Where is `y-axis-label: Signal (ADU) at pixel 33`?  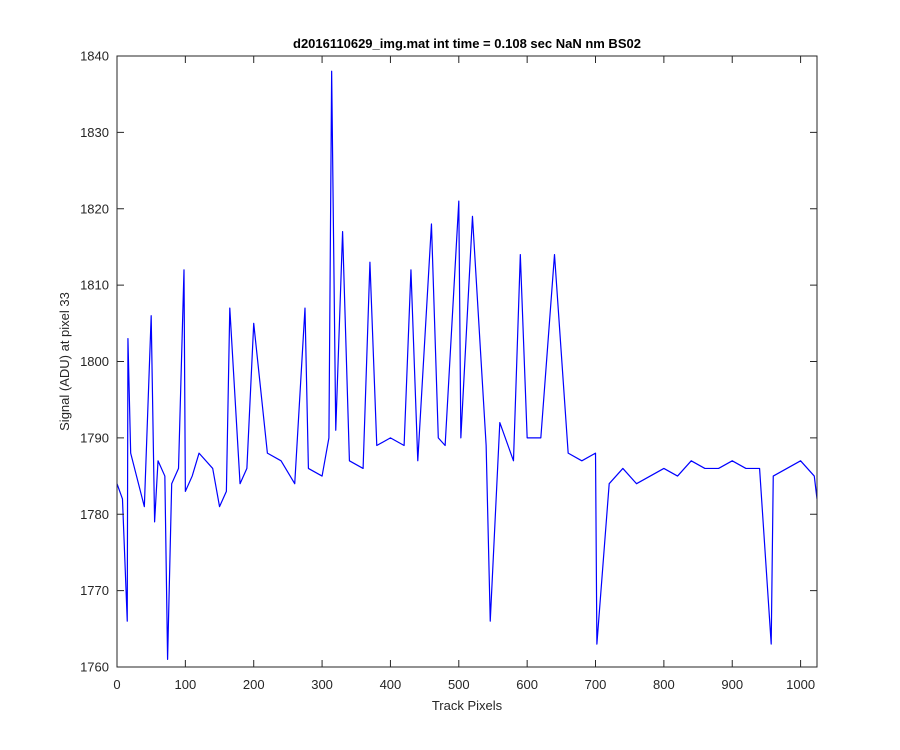 y-axis-label: Signal (ADU) at pixel 33 is located at coordinates (64, 361).